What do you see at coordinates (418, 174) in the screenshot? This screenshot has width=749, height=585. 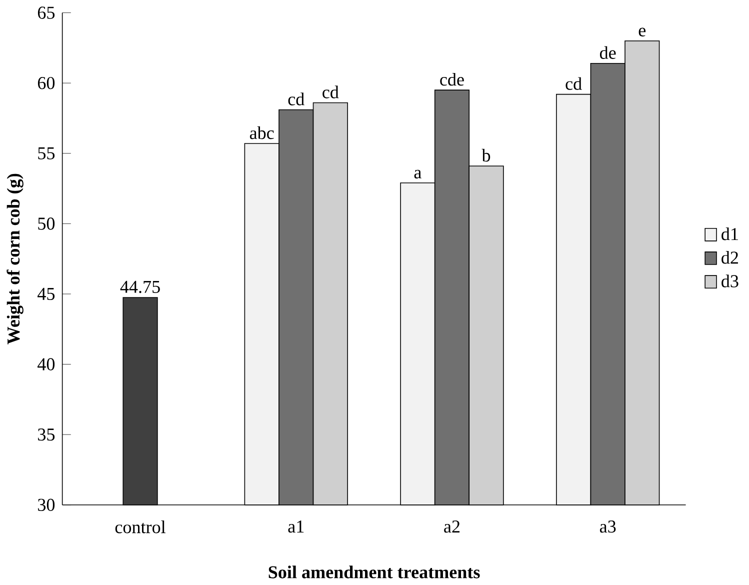 I see `data-label: a` at bounding box center [418, 174].